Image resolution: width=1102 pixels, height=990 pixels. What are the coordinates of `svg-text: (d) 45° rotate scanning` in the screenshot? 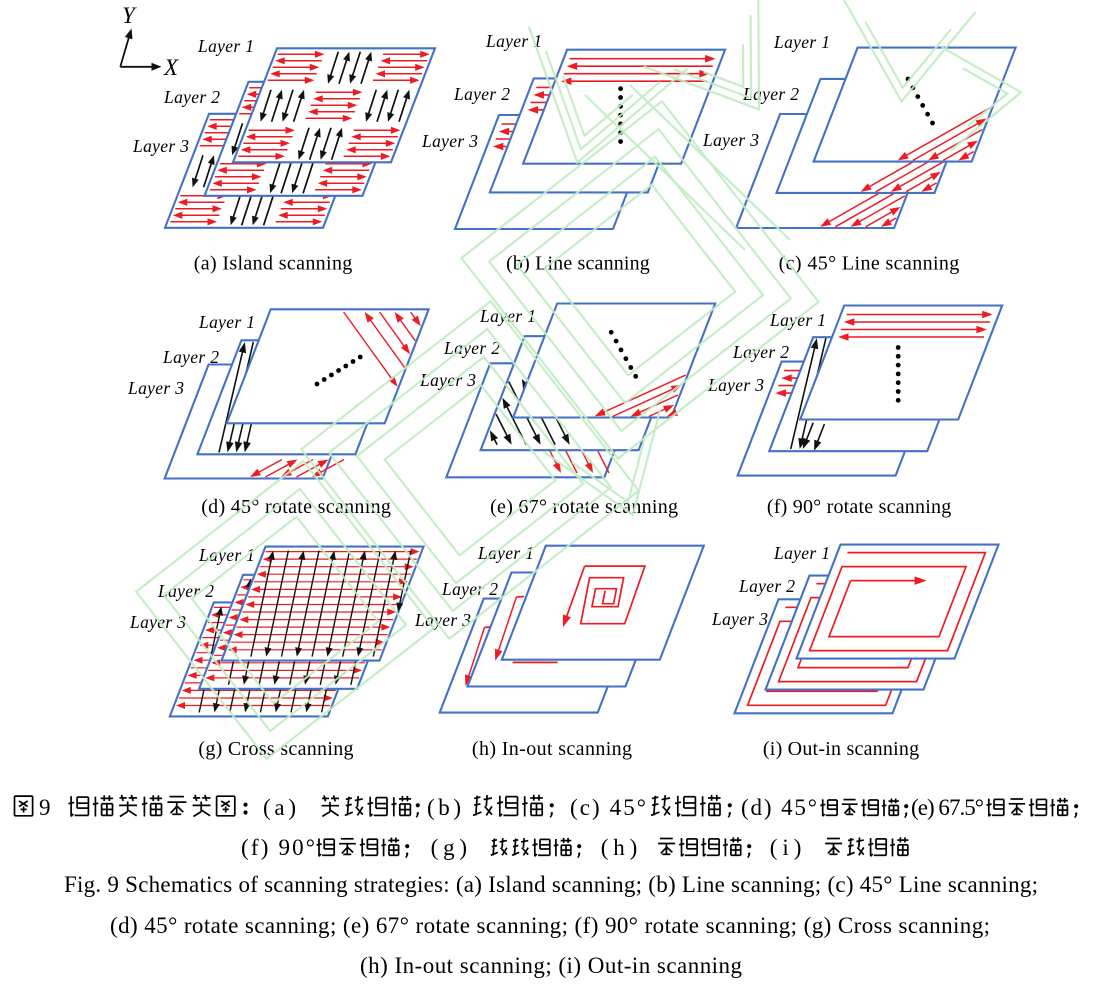 It's located at (296, 507).